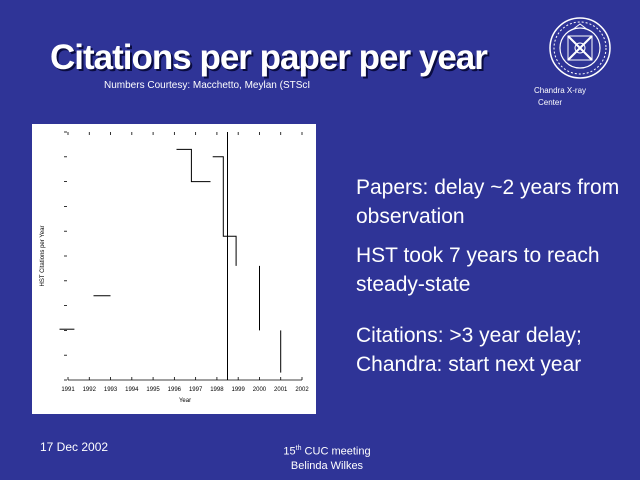  I want to click on x-tick-label: 2002, so click(302, 390).